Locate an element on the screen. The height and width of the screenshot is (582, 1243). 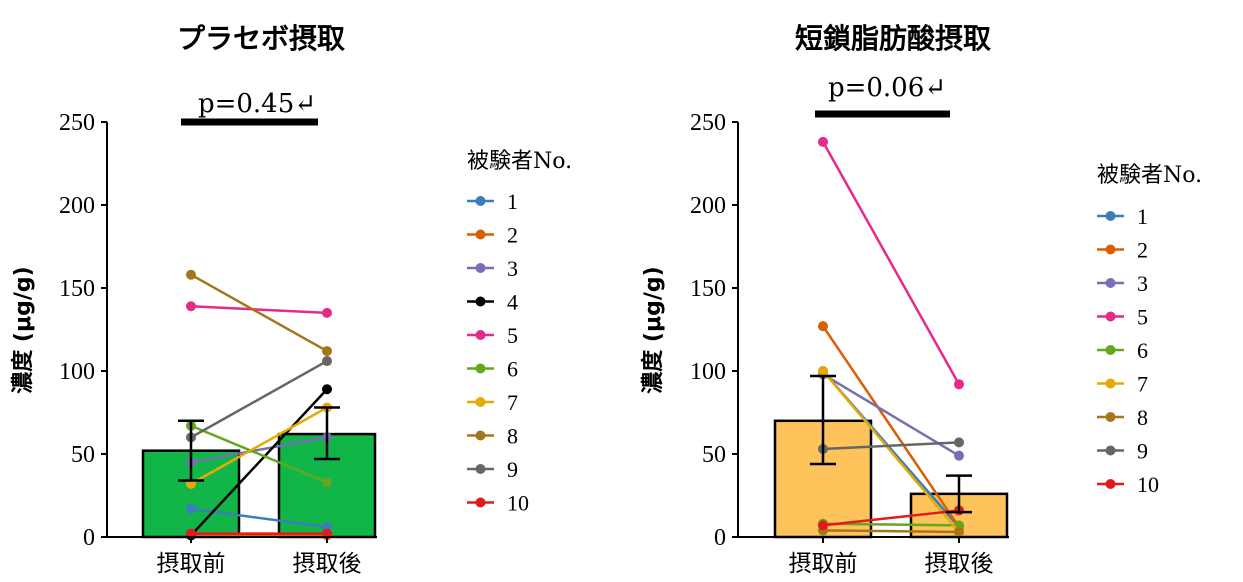
data-point-7-pre is located at coordinates (823, 371).